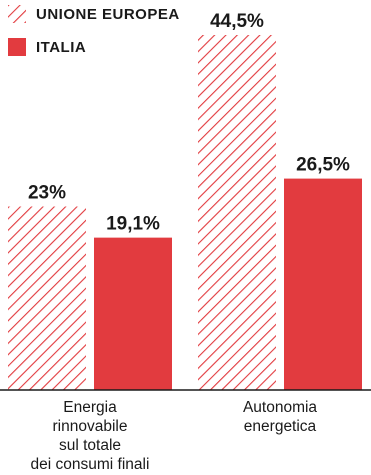 The height and width of the screenshot is (475, 371). Describe the element at coordinates (61, 47) in the screenshot. I see `legend-label-italy: ITALIA` at that location.